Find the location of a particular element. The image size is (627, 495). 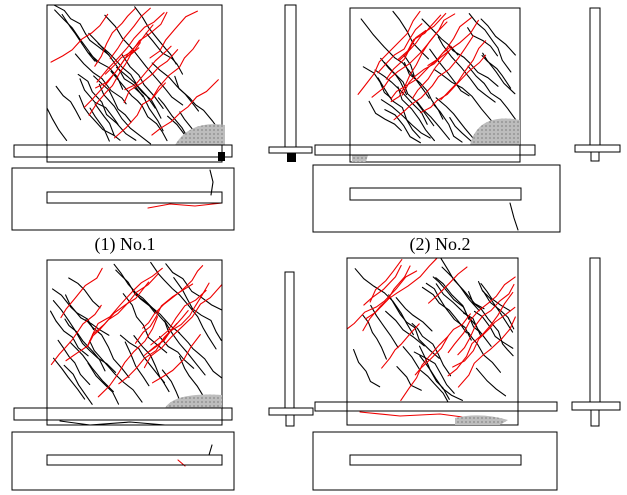

beam is located at coordinates (123, 414).